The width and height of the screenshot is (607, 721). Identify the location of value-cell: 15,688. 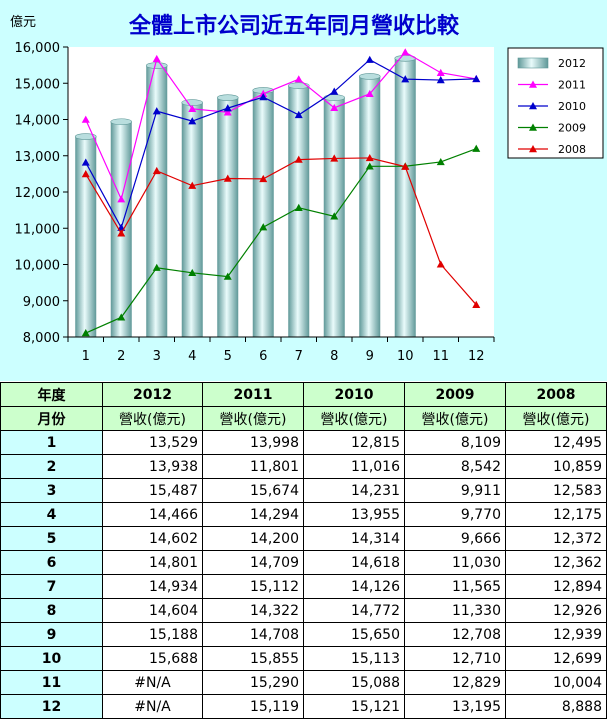
(152, 658).